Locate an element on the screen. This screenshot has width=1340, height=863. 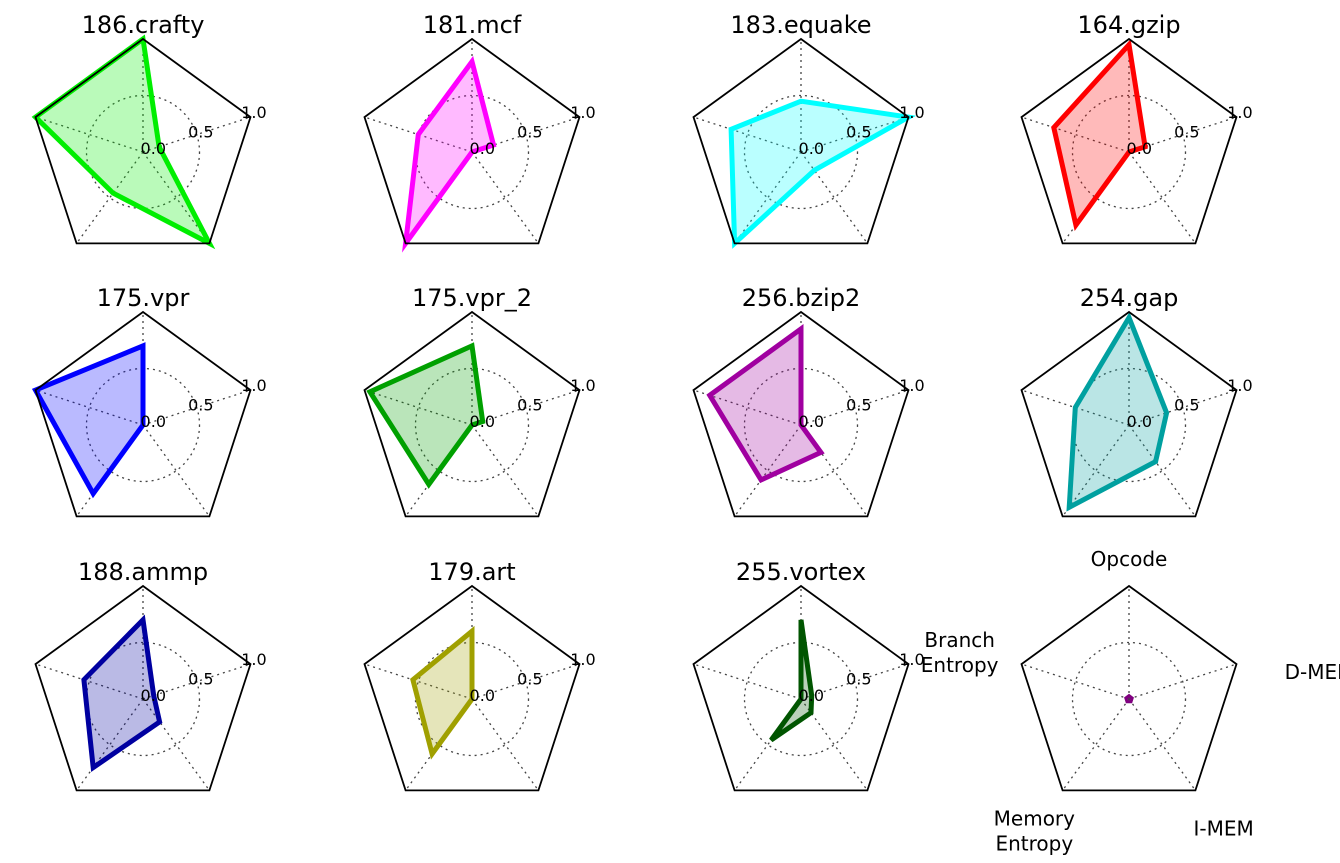
radar-subplot: 0.0 0.5 1.0 186.crafty is located at coordinates (149, 130).